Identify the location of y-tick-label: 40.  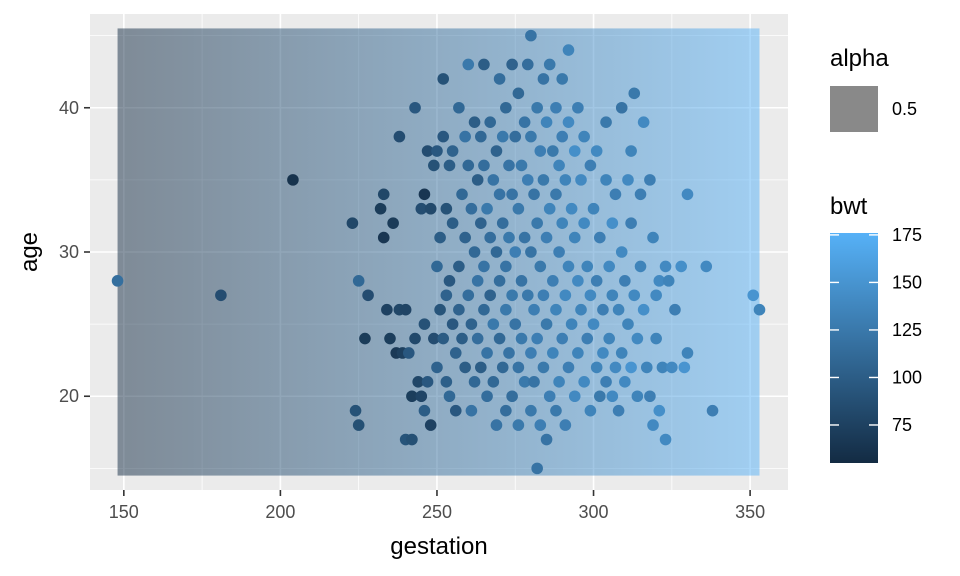
(69, 108).